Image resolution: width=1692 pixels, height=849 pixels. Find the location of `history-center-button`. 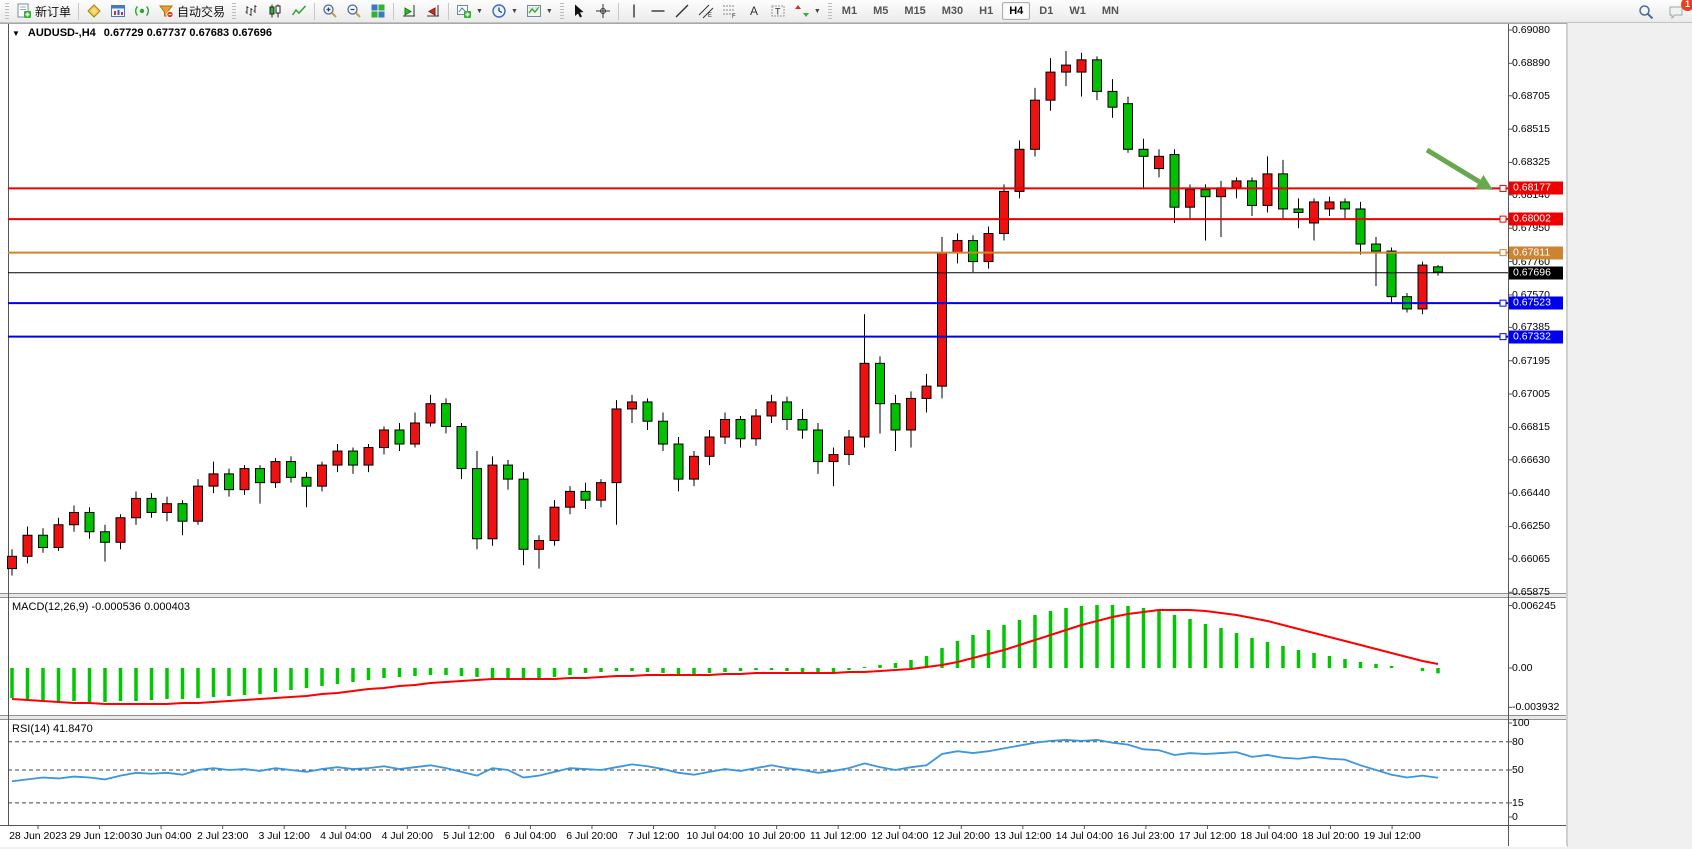

history-center-button is located at coordinates (94, 11).